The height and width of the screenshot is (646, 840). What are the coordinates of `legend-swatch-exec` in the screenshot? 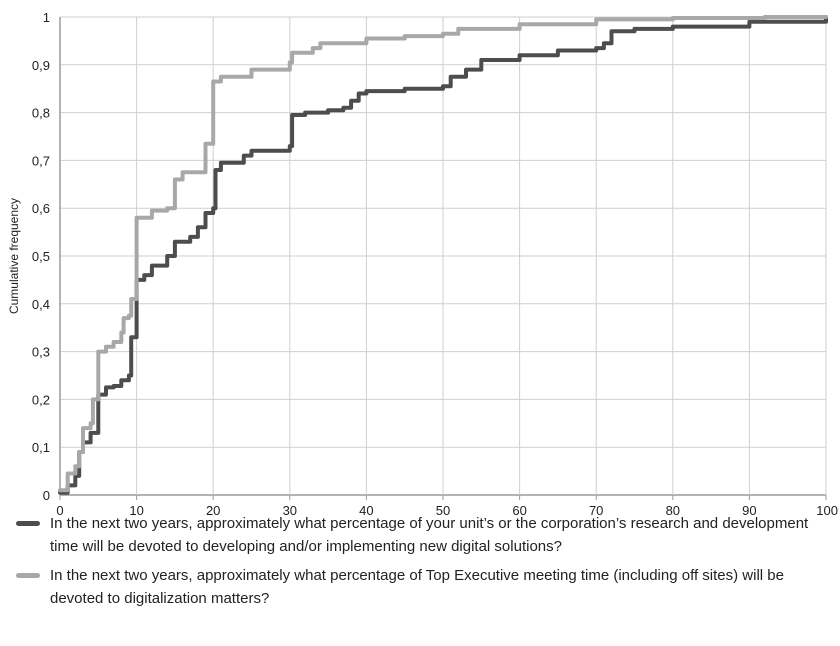 It's located at (28, 575).